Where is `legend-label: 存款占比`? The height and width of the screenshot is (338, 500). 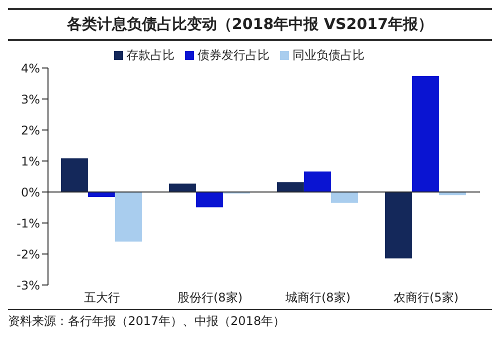
legend-label: 存款占比 is located at coordinates (150, 55).